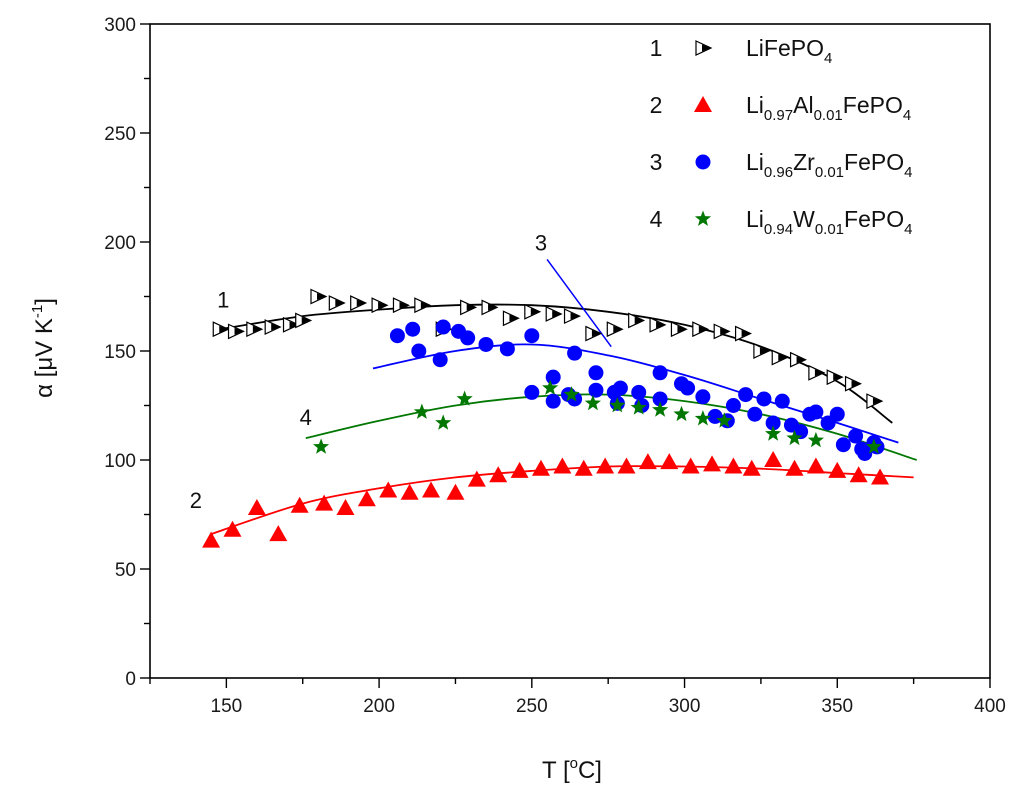 This screenshot has height=800, width=1024. I want to click on y-tick-label: 200, so click(120, 243).